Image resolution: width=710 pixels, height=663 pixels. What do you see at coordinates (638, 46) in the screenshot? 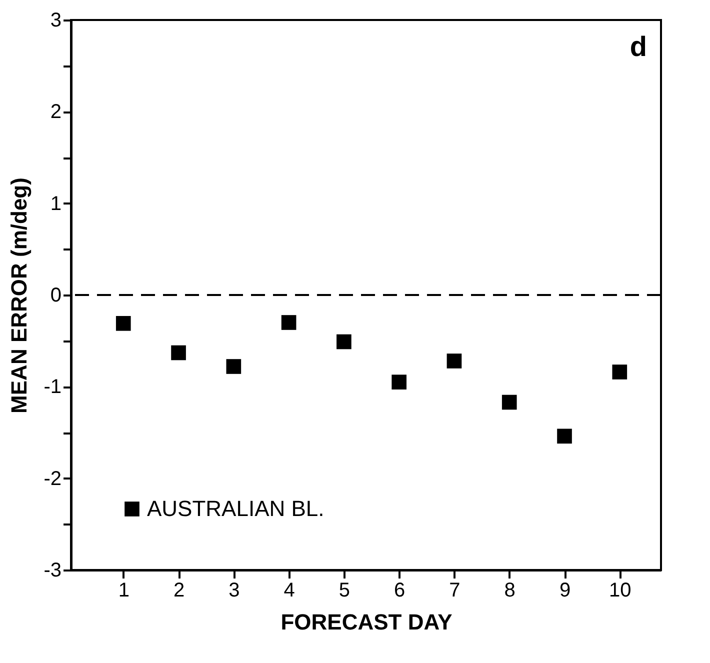
I see `annotation: d` at bounding box center [638, 46].